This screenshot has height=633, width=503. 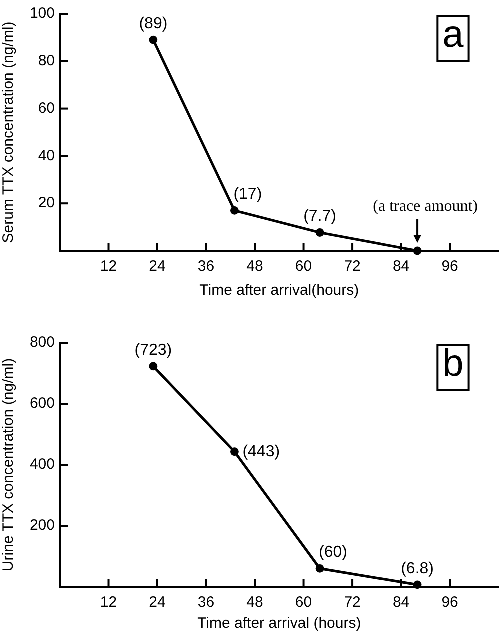 What do you see at coordinates (261, 451) in the screenshot?
I see `data-label: (443)` at bounding box center [261, 451].